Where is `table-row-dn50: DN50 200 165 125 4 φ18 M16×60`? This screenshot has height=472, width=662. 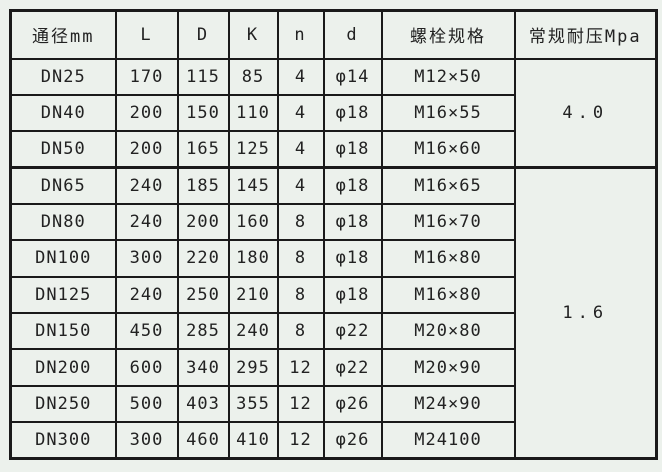 table-row-dn50: DN50 200 165 125 4 φ18 M16×60 is located at coordinates (333, 149).